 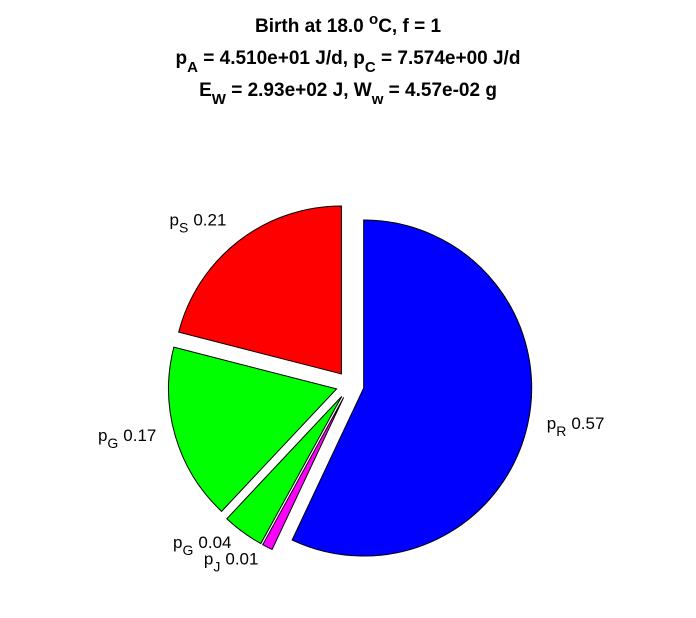 What do you see at coordinates (219, 99) in the screenshot?
I see `title-run: W` at bounding box center [219, 99].